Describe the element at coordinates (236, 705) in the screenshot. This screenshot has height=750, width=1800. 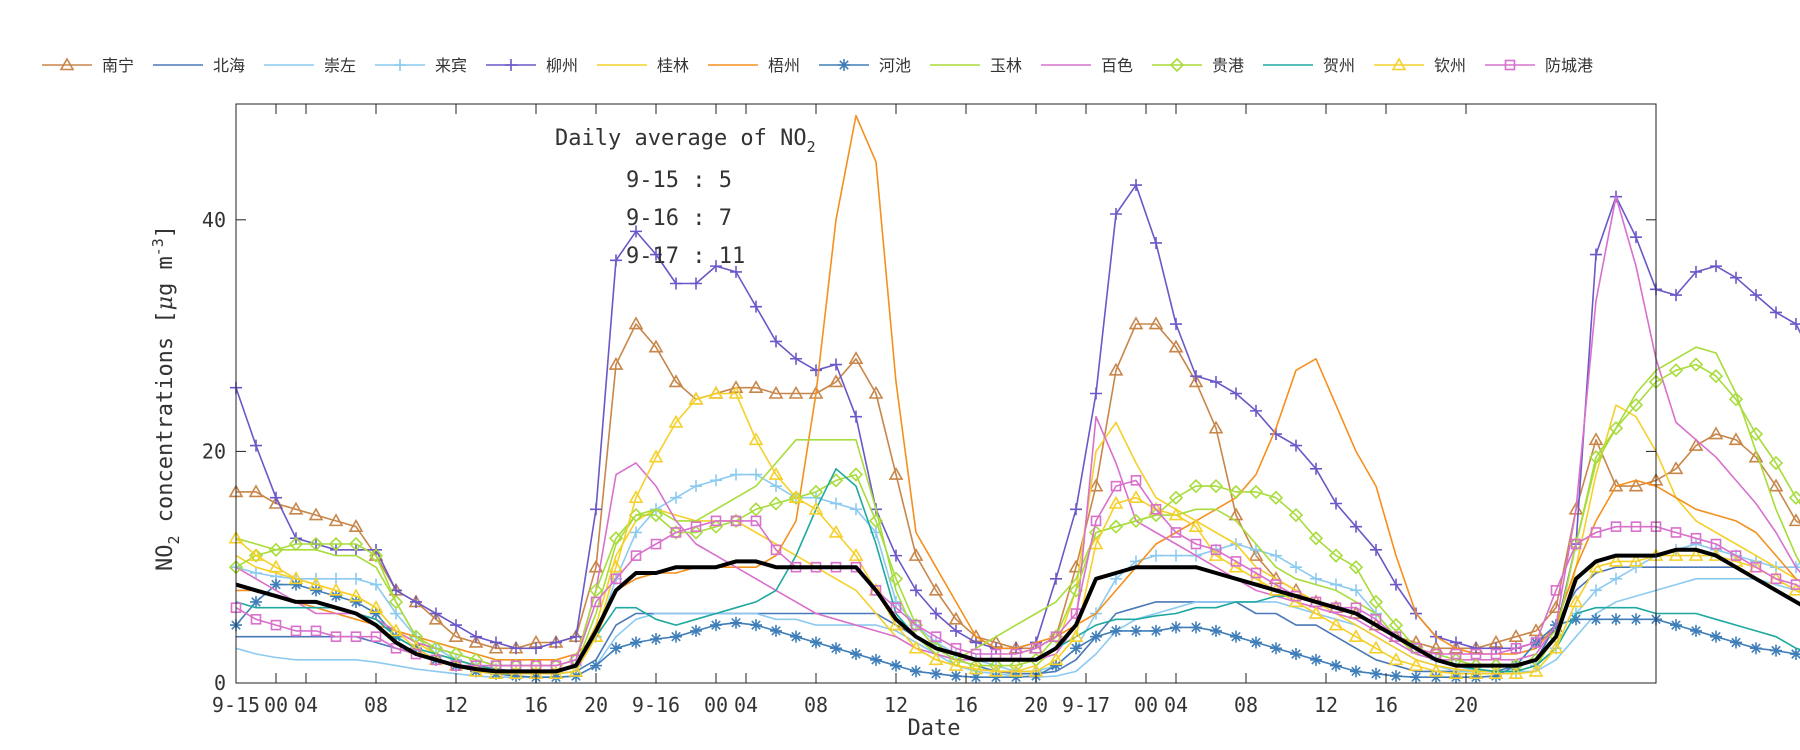
I see `x-tick-label: 9-15` at that location.